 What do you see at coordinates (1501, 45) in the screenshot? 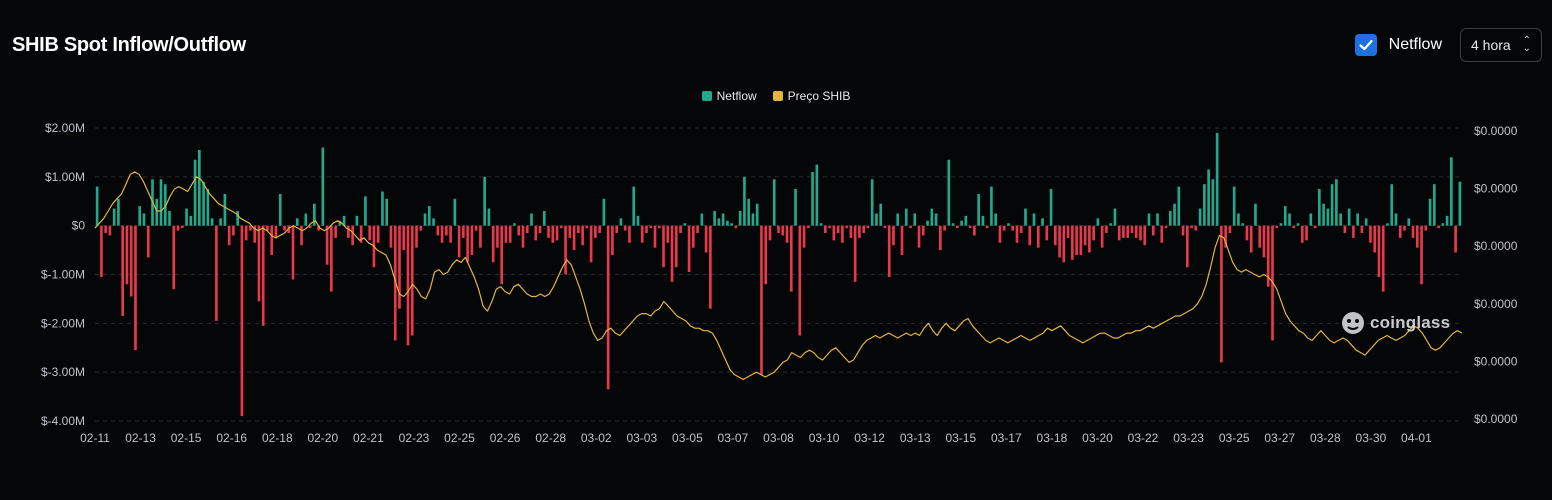
I see `interval-select: 4 hora ⌃ ⌄` at bounding box center [1501, 45].